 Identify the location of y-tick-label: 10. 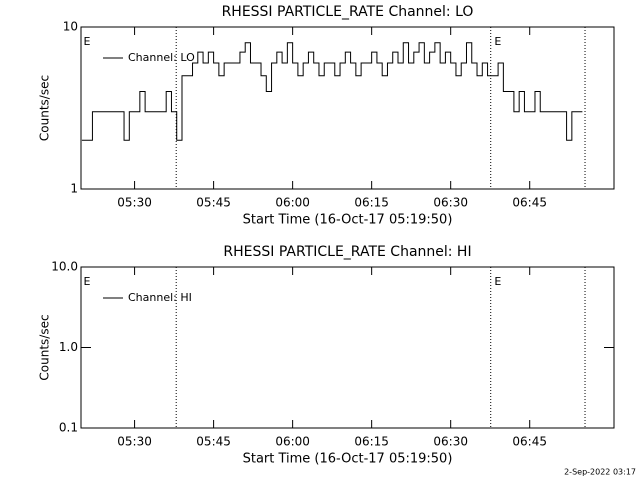
(70, 27).